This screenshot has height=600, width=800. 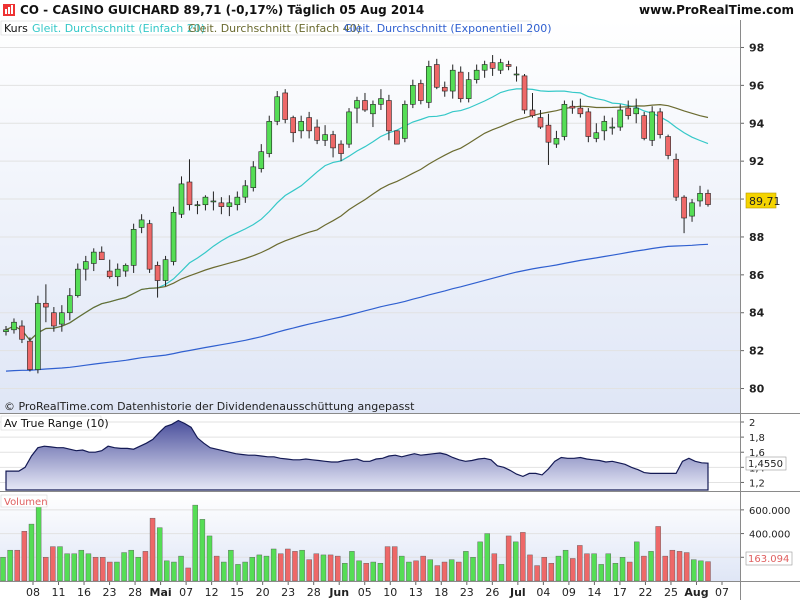 I want to click on x-tick-label: 07, so click(x=186, y=592).